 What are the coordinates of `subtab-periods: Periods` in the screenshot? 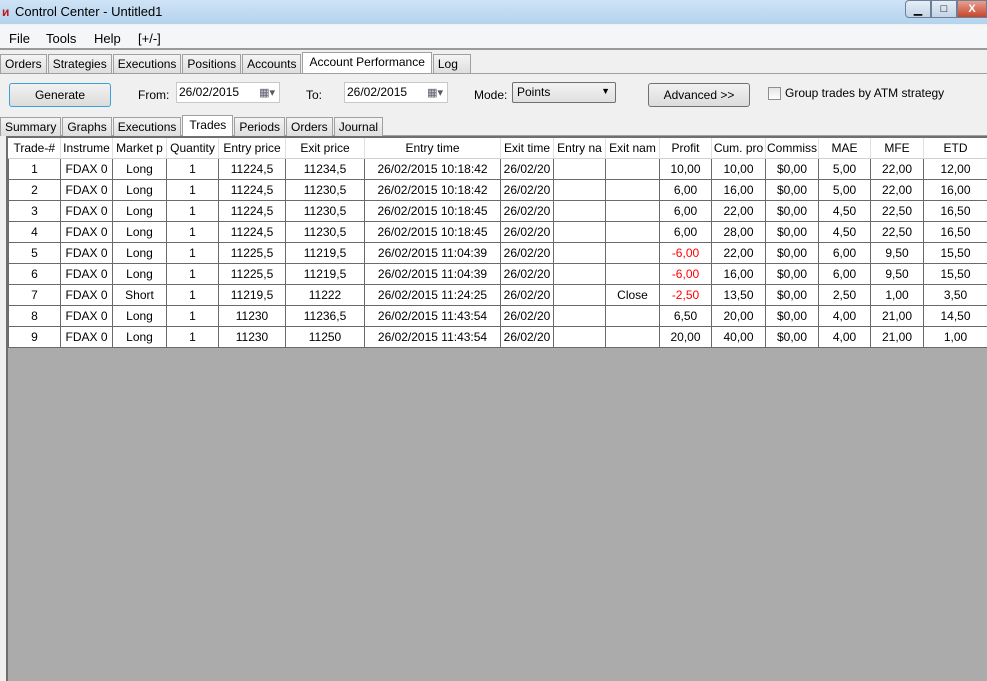 It's located at (259, 126).